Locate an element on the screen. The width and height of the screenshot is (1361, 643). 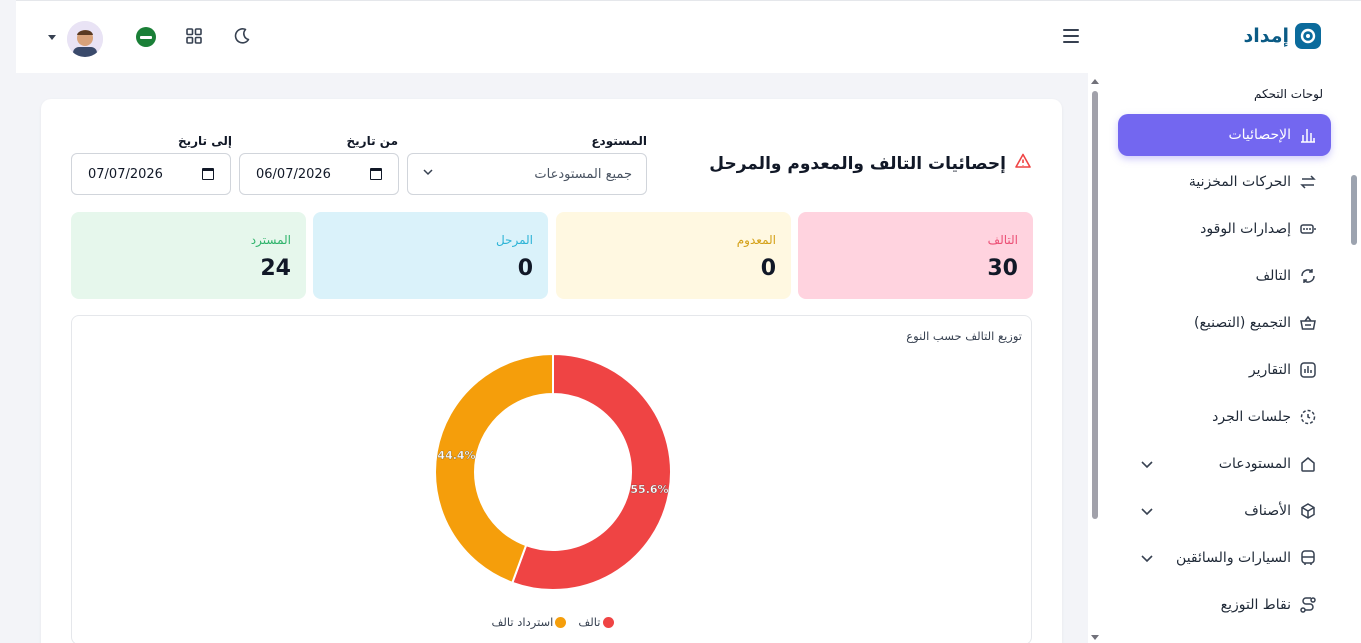
from-date-input: 06/07/2026 is located at coordinates (319, 174).